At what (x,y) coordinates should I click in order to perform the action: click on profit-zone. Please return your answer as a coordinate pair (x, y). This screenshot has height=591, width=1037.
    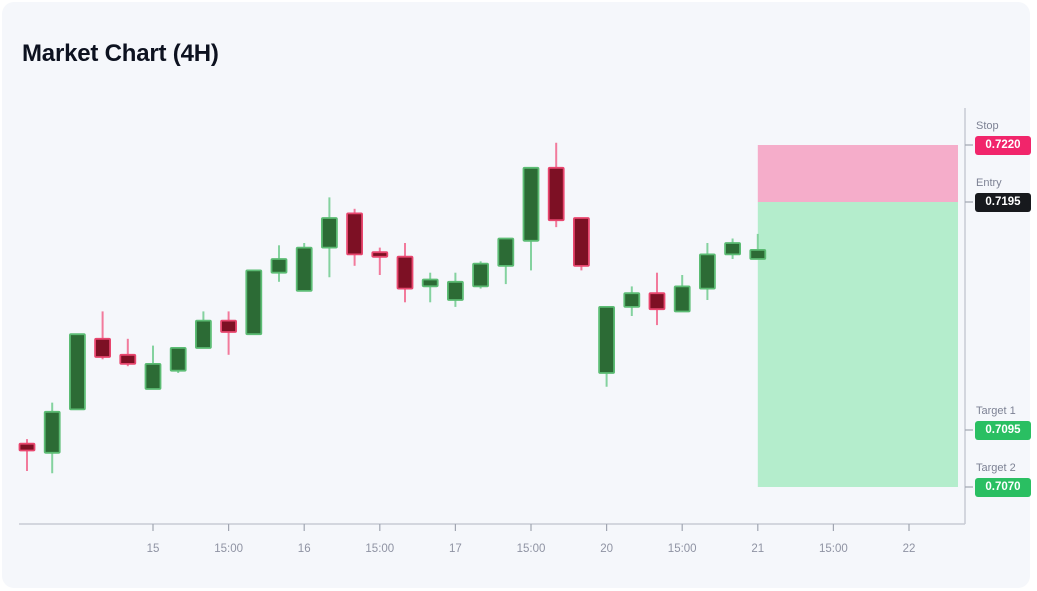
    Looking at the image, I should click on (857, 344).